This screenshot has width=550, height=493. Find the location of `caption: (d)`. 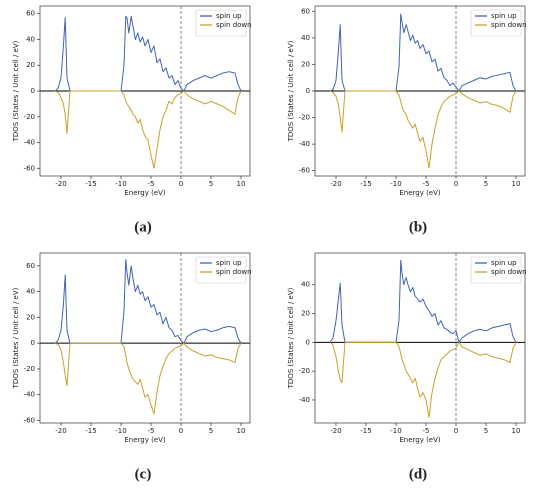

caption: (d) is located at coordinates (418, 474).